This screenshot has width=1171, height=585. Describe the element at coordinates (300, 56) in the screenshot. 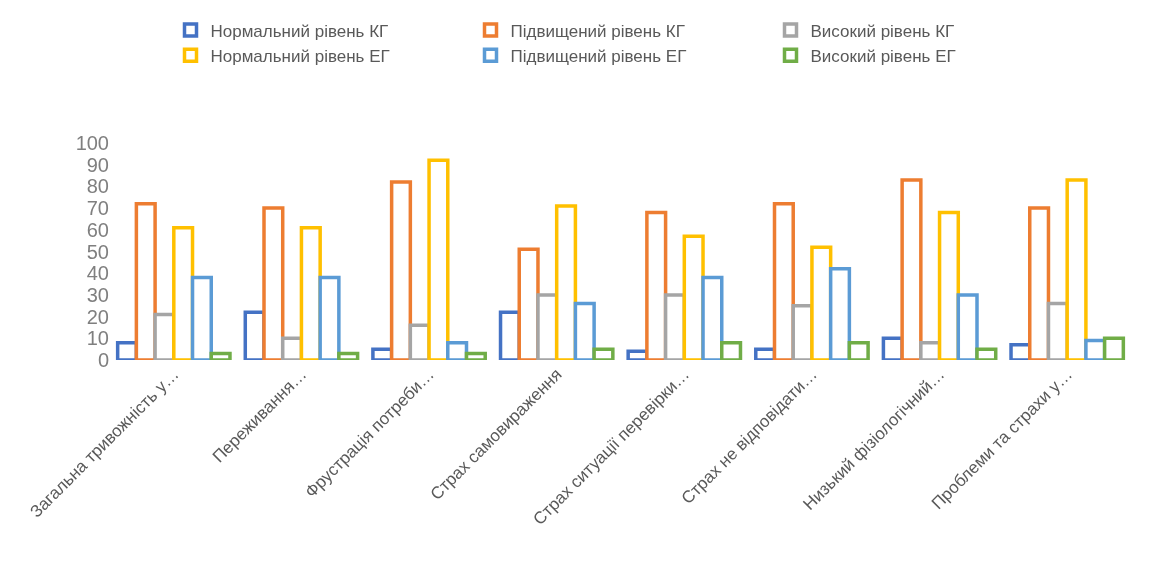

I see `legend-label: Нормальний рівень ЕГ` at that location.